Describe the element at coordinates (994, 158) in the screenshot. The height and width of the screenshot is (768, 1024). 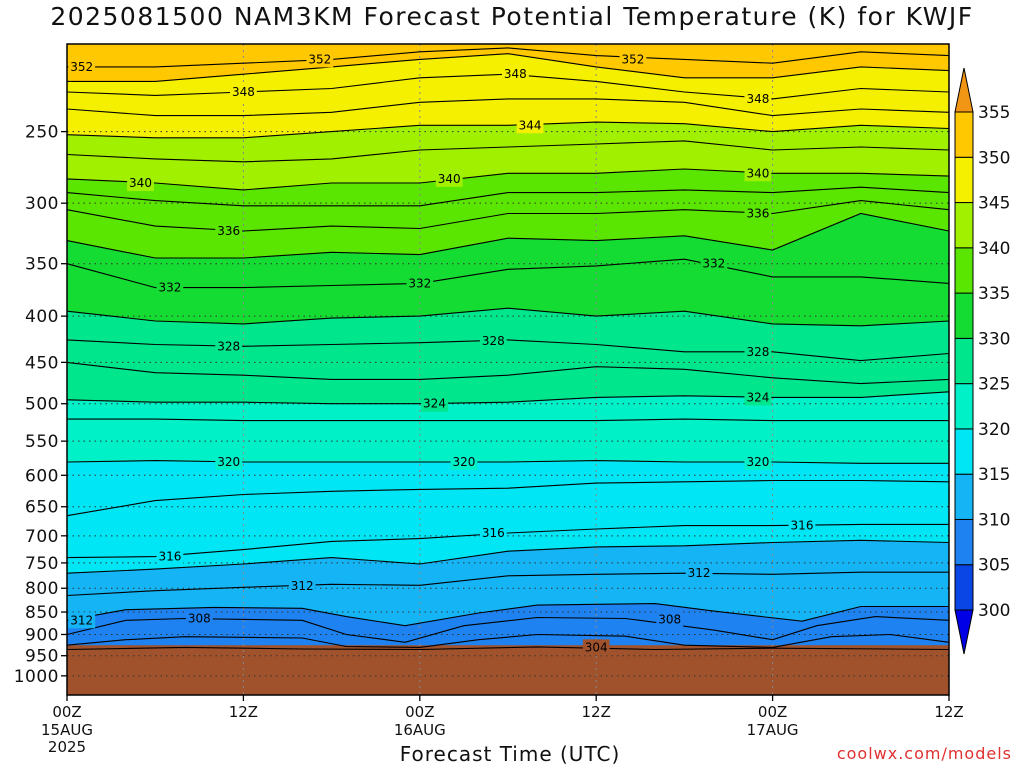
I see `colorbar-label: 350` at that location.